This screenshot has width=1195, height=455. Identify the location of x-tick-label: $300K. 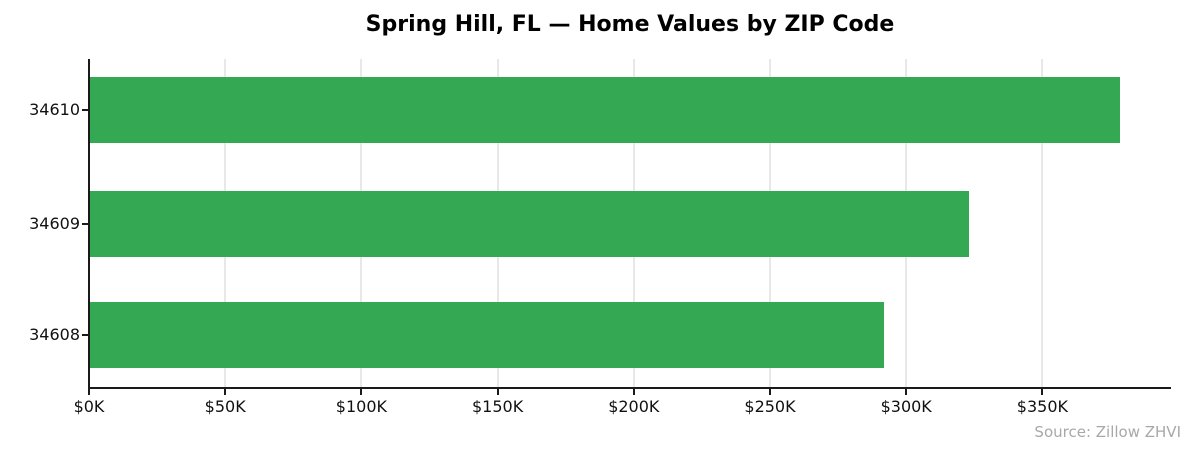
(906, 406).